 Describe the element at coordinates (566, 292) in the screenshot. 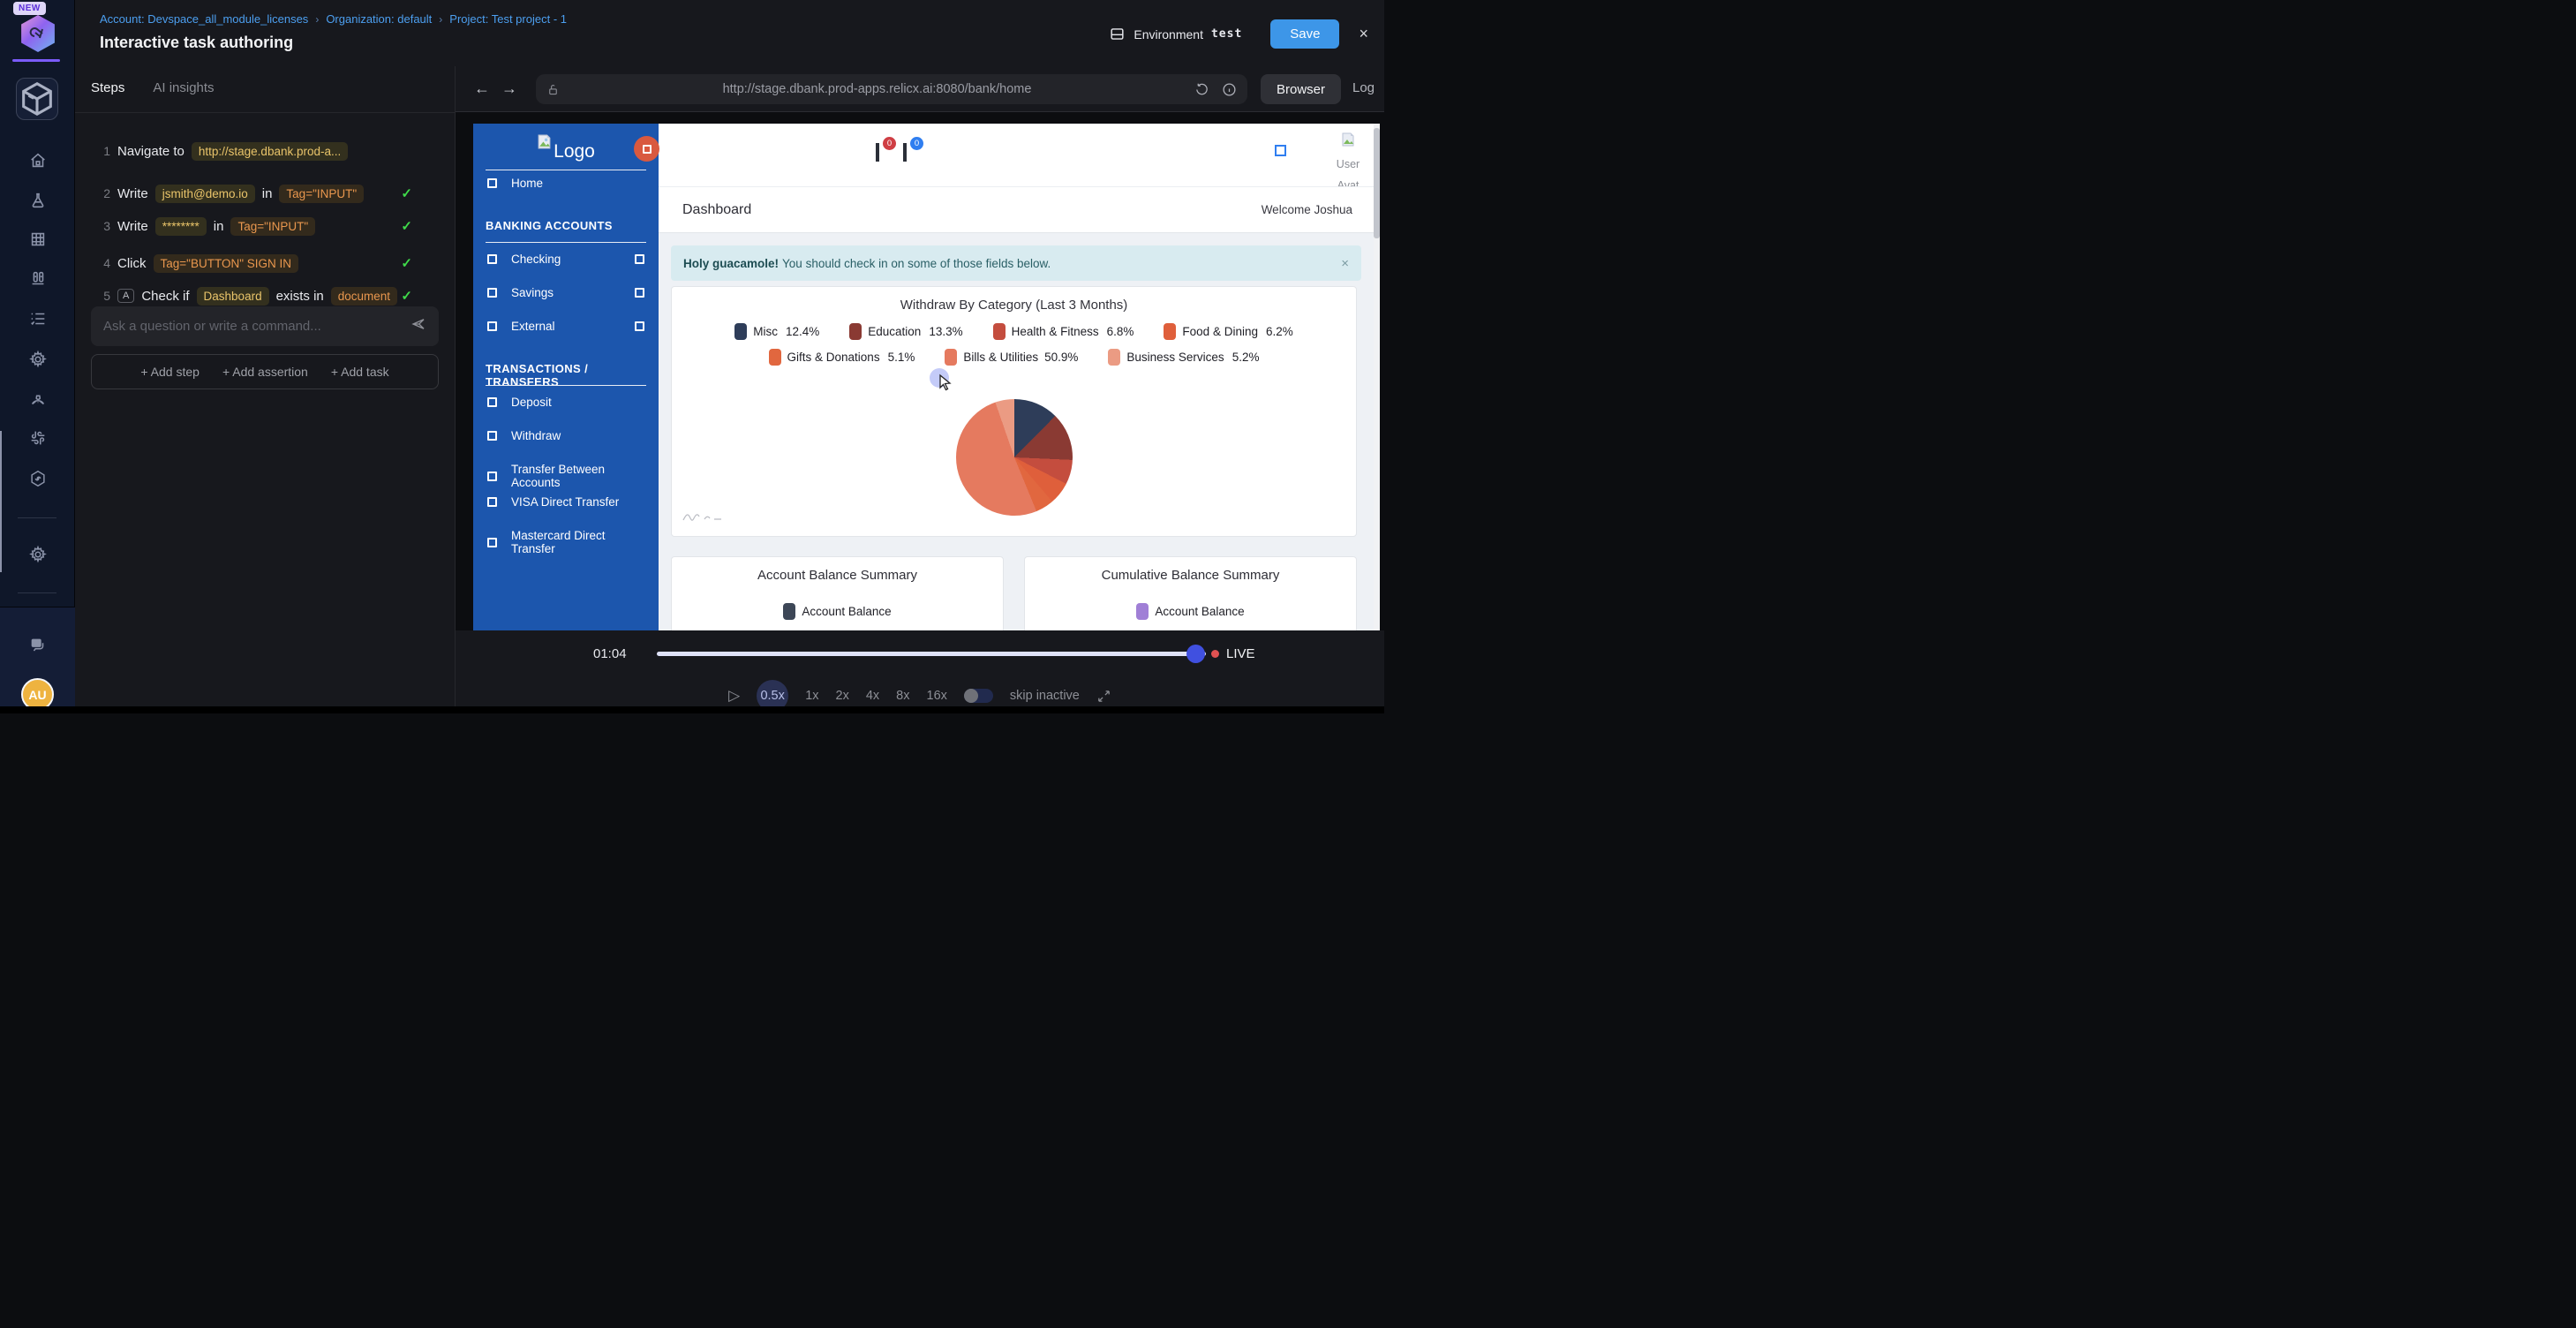

I see `bank-nav-savings: Savings` at that location.